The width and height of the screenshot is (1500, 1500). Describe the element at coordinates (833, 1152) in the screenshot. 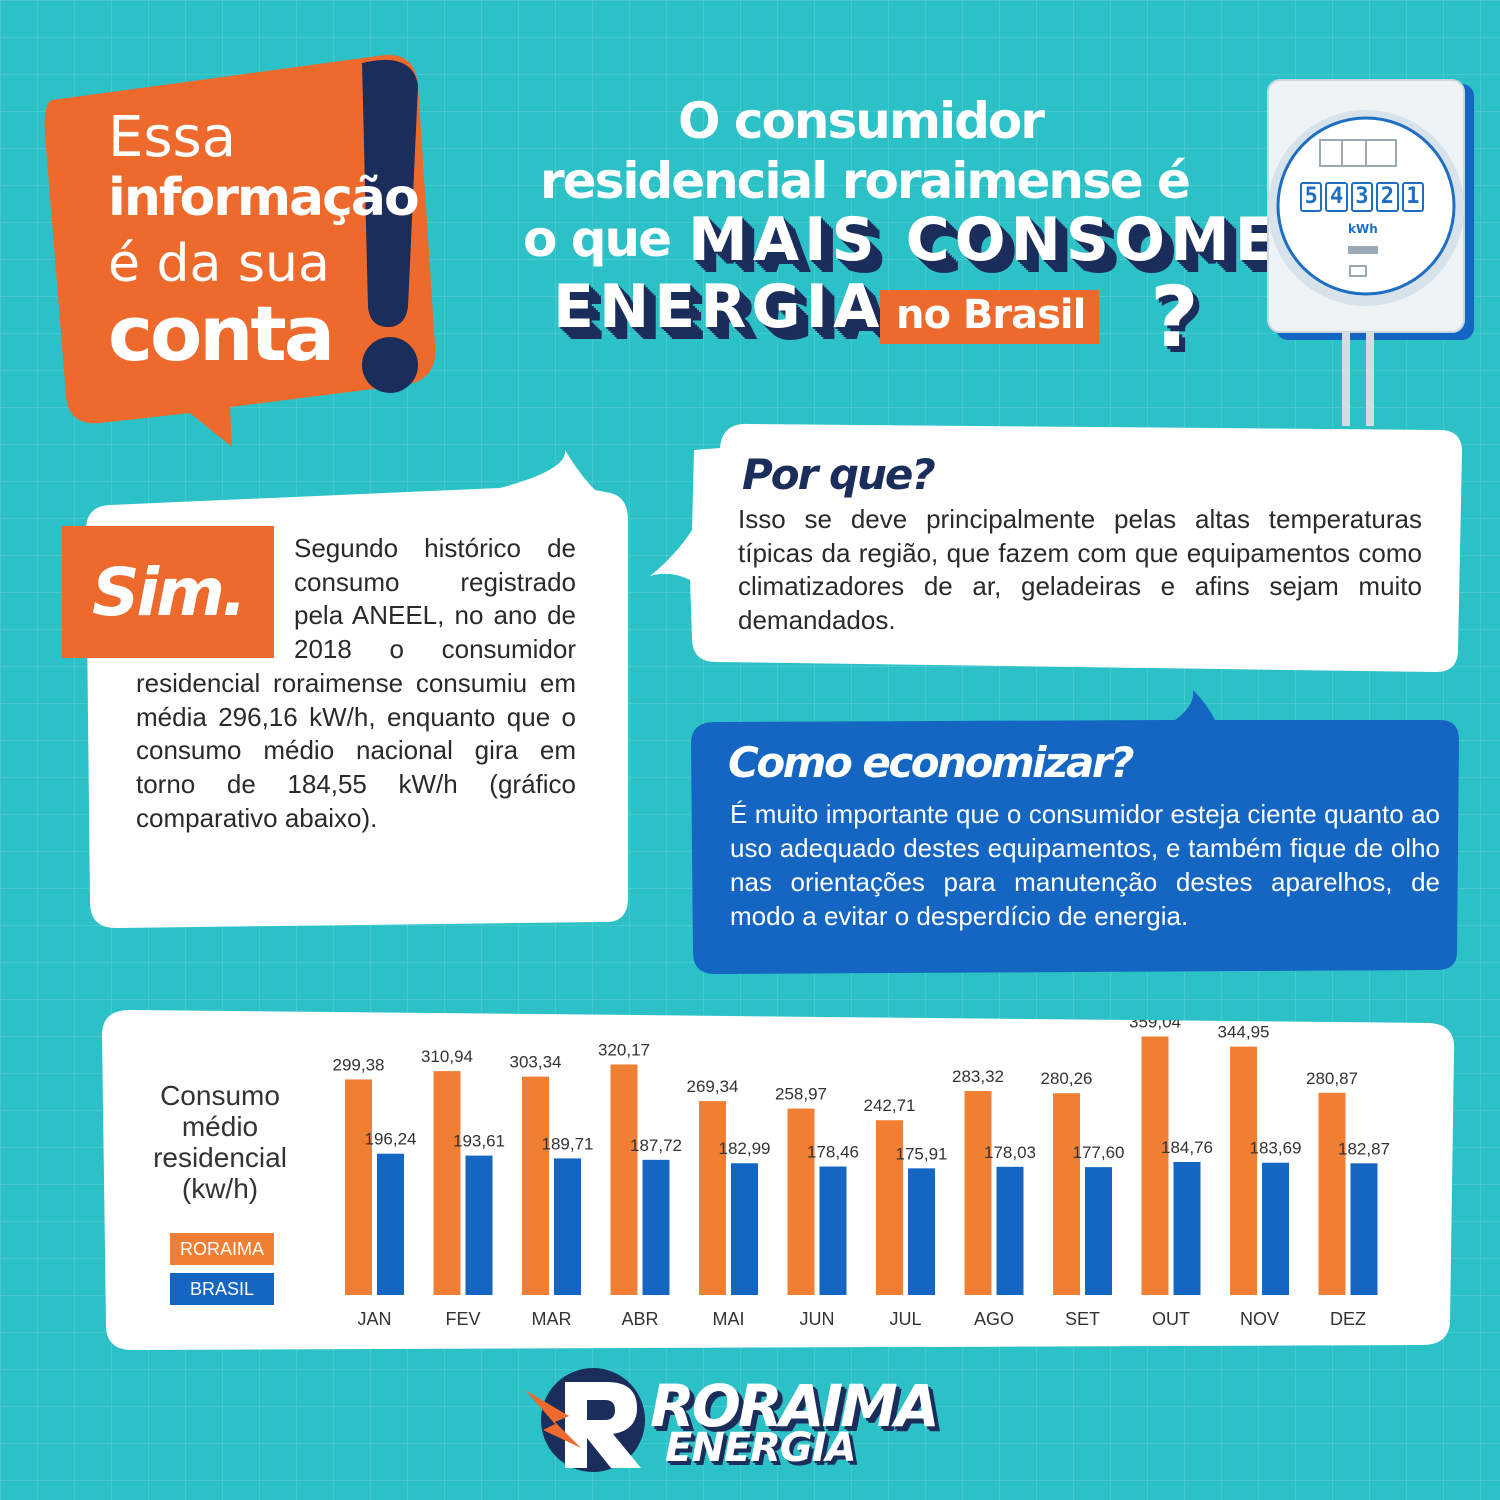

I see `data-label-brasil-jun: 178,46` at that location.